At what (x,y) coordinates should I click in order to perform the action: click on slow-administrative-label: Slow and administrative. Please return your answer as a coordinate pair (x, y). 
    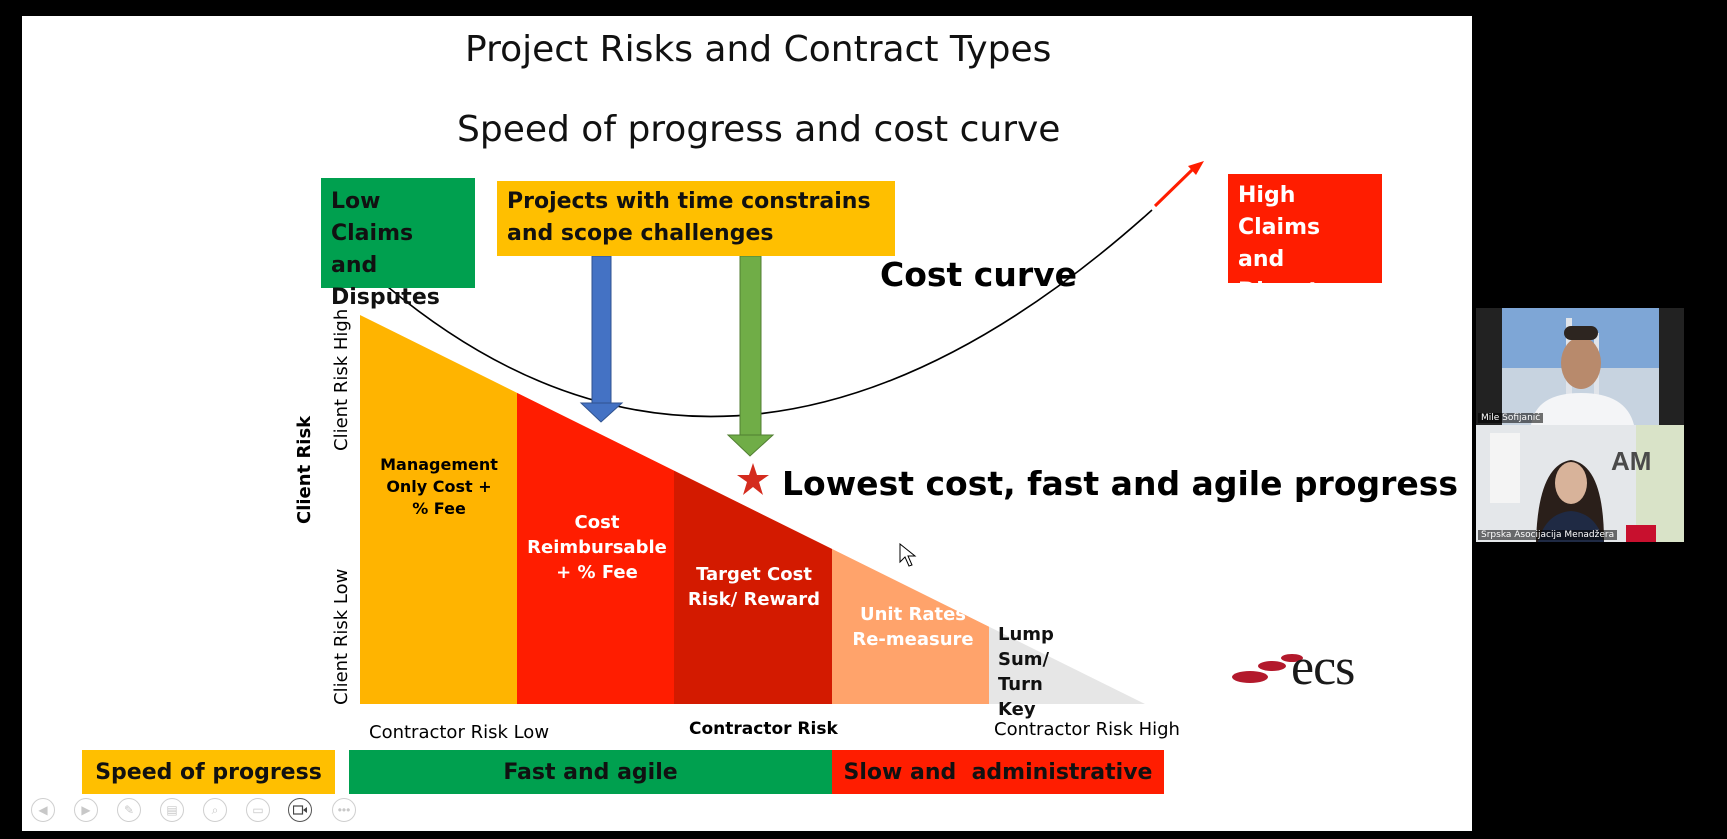
    Looking at the image, I should click on (998, 772).